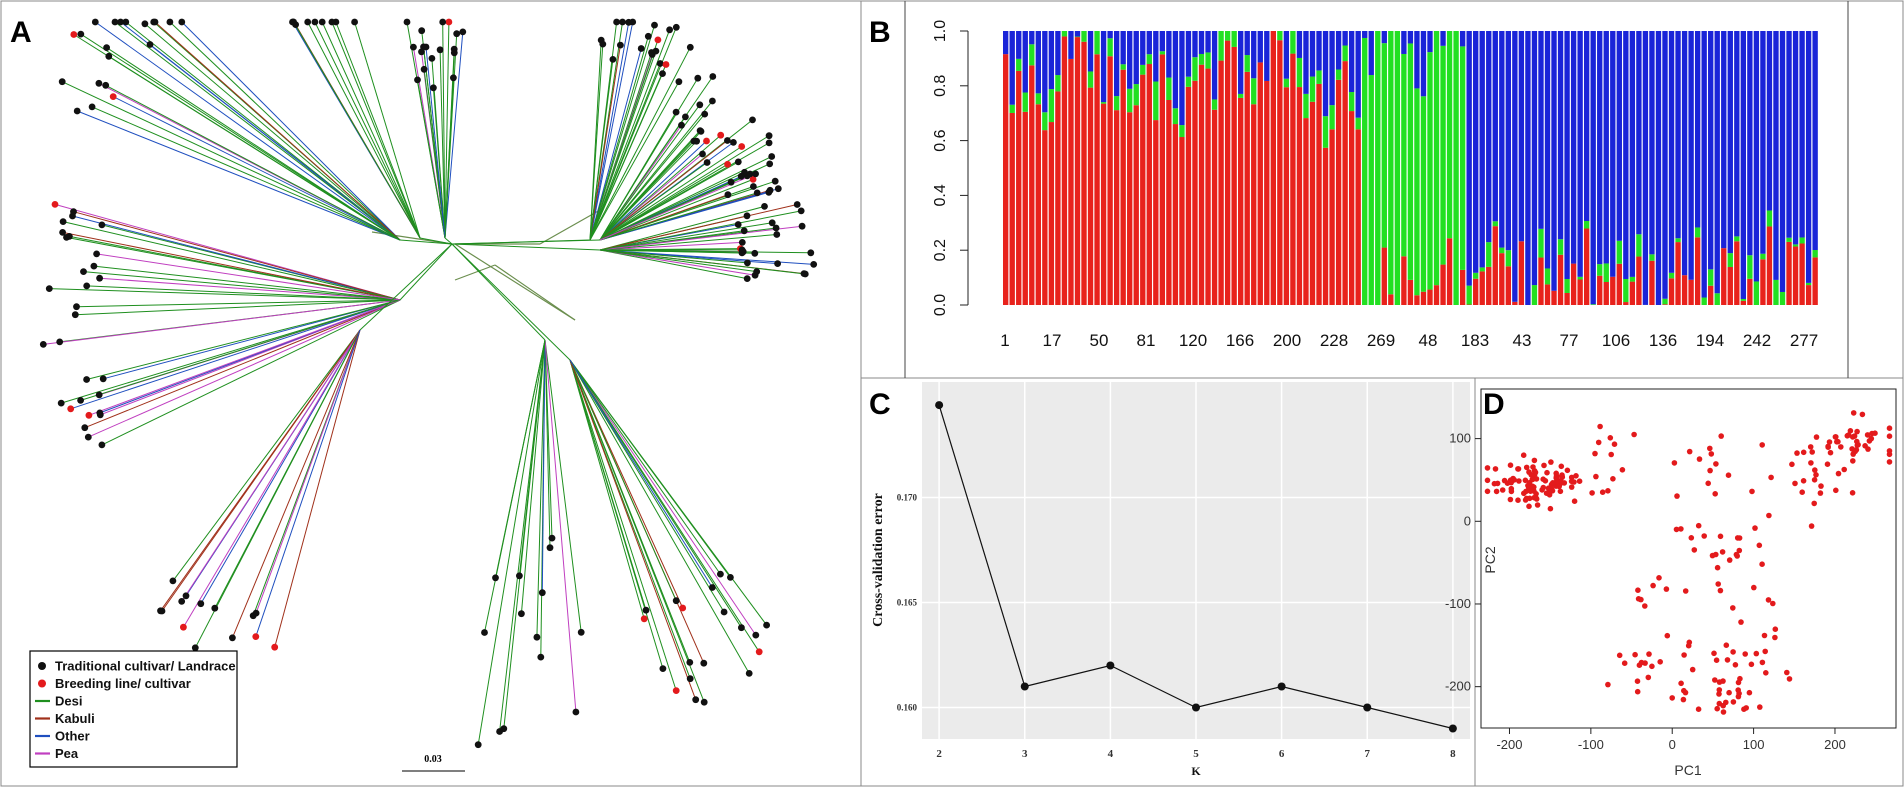 This screenshot has width=1904, height=787. Describe the element at coordinates (1835, 744) in the screenshot. I see `pca-x-tick-label: 200` at that location.